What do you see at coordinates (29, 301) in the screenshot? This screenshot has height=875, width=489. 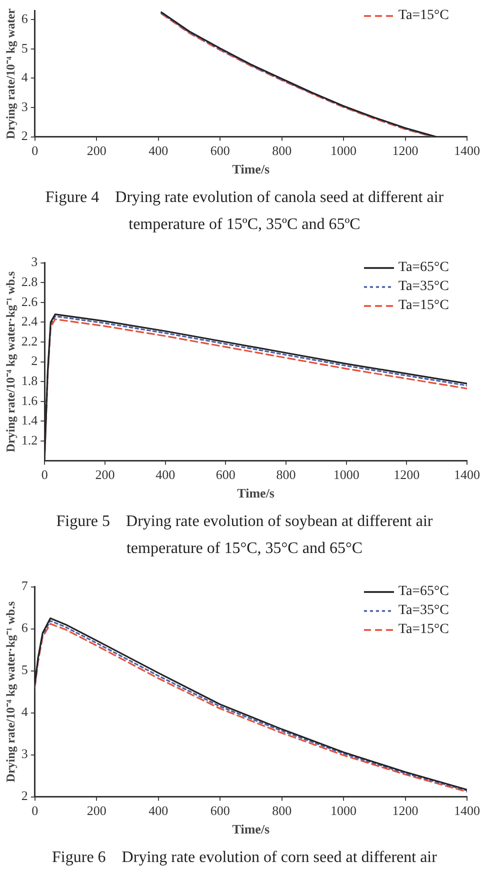 I see `y-tick-label: 2.6` at bounding box center [29, 301].